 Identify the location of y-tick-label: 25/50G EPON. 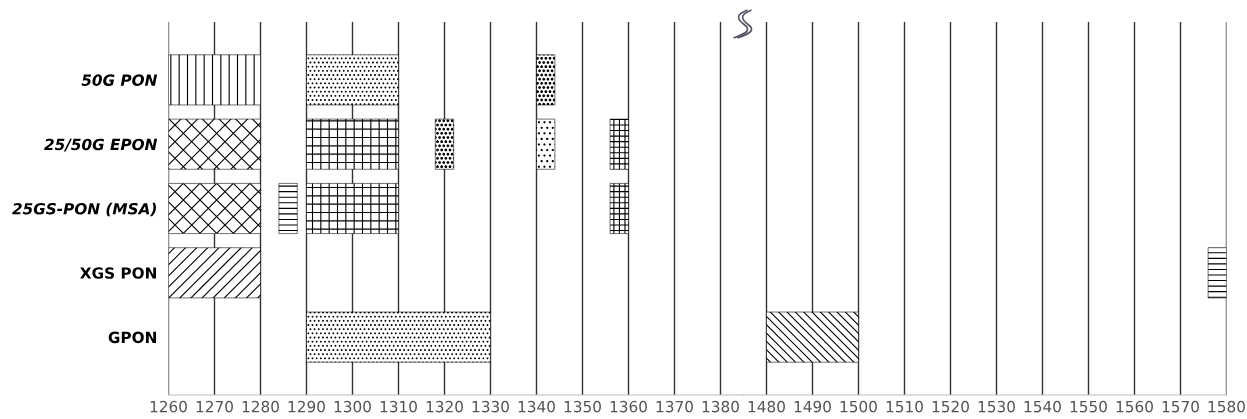
(101, 145).